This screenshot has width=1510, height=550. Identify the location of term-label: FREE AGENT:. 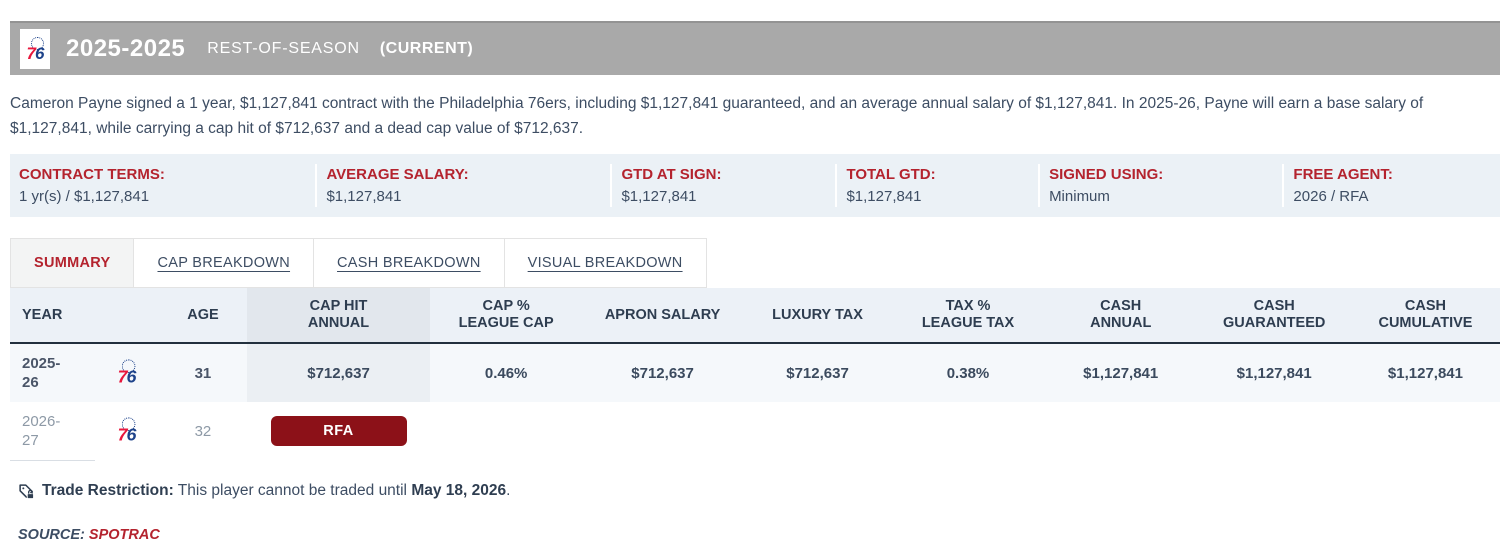
(1343, 174).